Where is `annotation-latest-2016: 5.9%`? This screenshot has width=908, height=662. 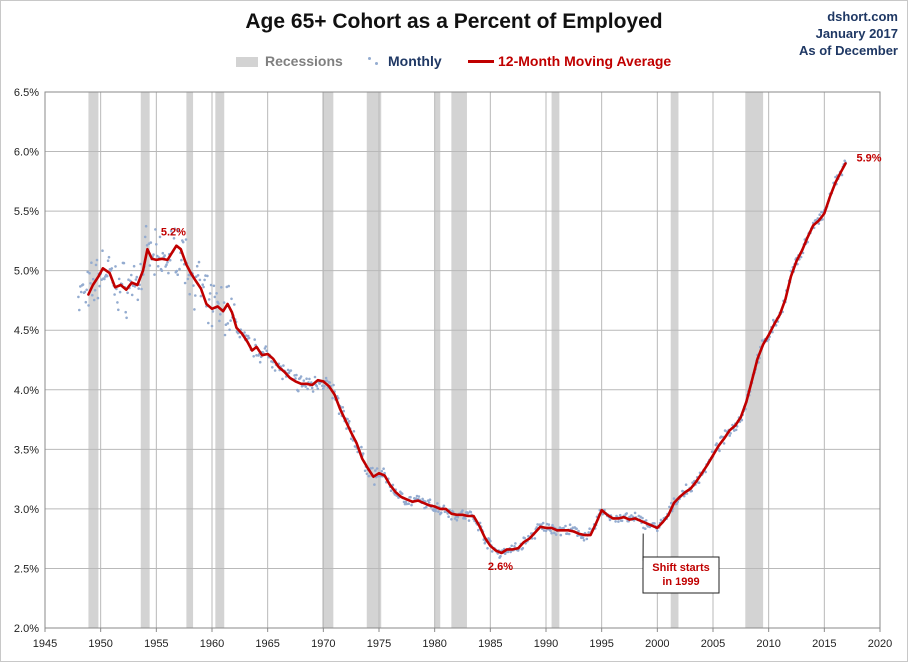
annotation-latest-2016: 5.9% is located at coordinates (868, 158).